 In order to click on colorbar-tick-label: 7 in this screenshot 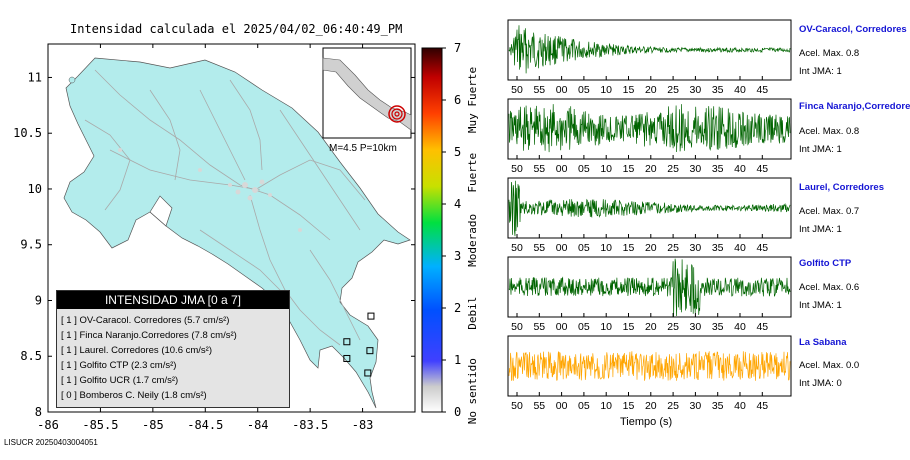, I will do `click(457, 48)`.